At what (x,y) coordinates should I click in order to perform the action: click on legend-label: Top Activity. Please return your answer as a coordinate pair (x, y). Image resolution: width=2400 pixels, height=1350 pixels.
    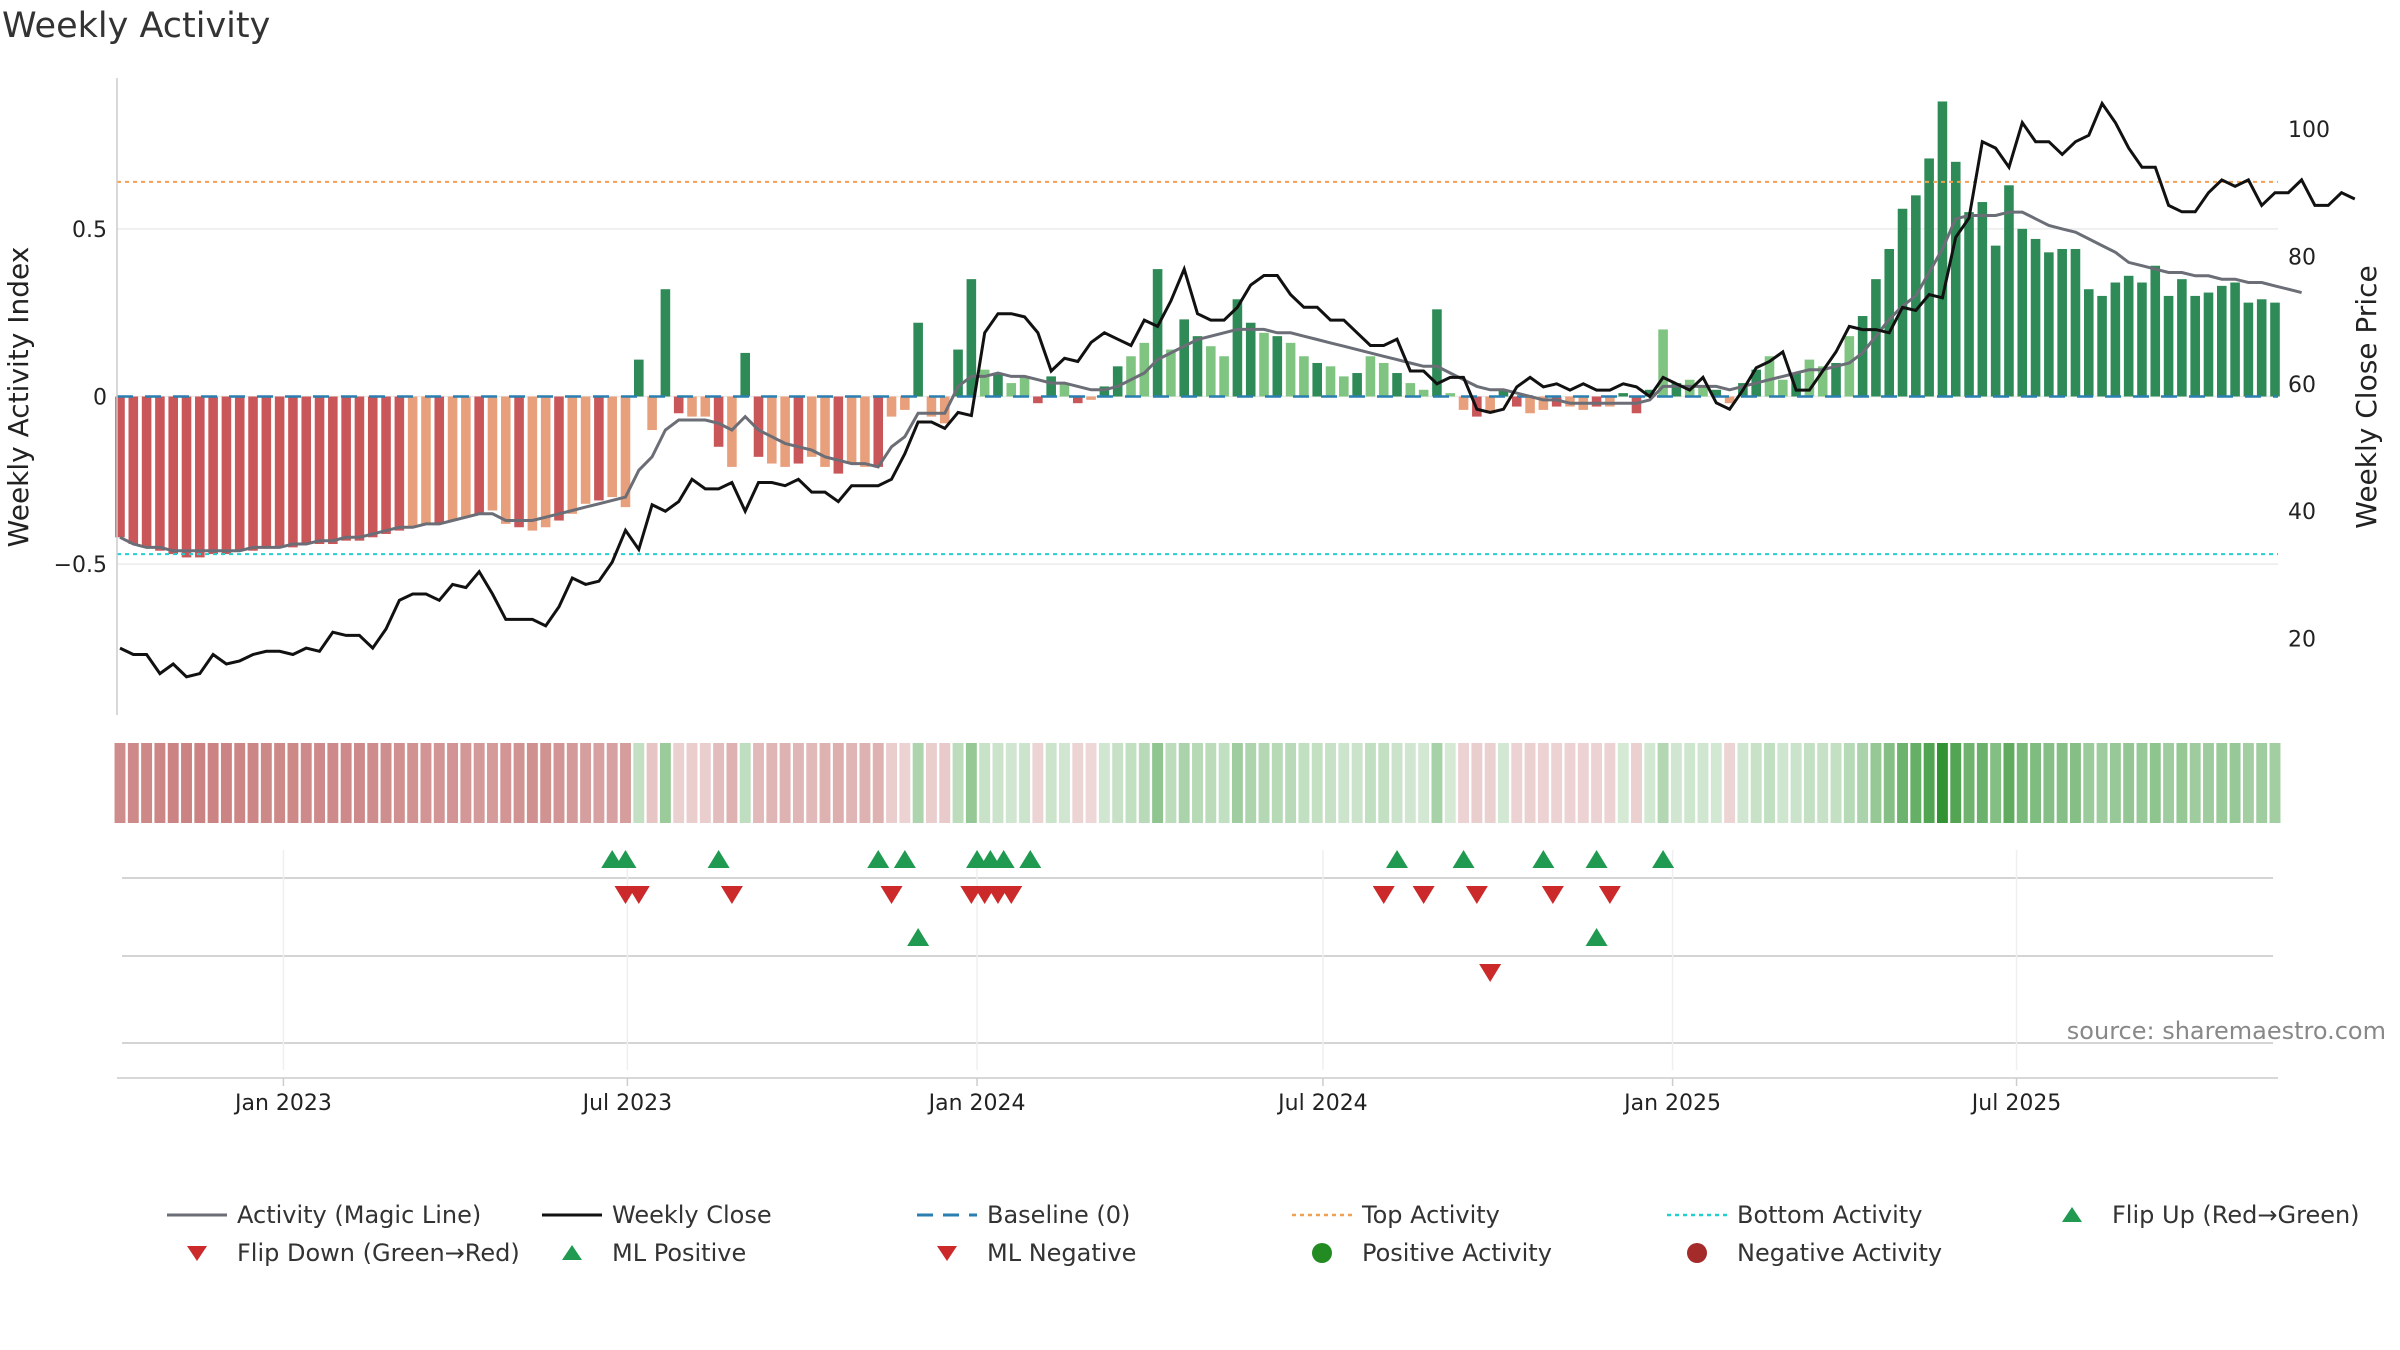
    Looking at the image, I should click on (1431, 1215).